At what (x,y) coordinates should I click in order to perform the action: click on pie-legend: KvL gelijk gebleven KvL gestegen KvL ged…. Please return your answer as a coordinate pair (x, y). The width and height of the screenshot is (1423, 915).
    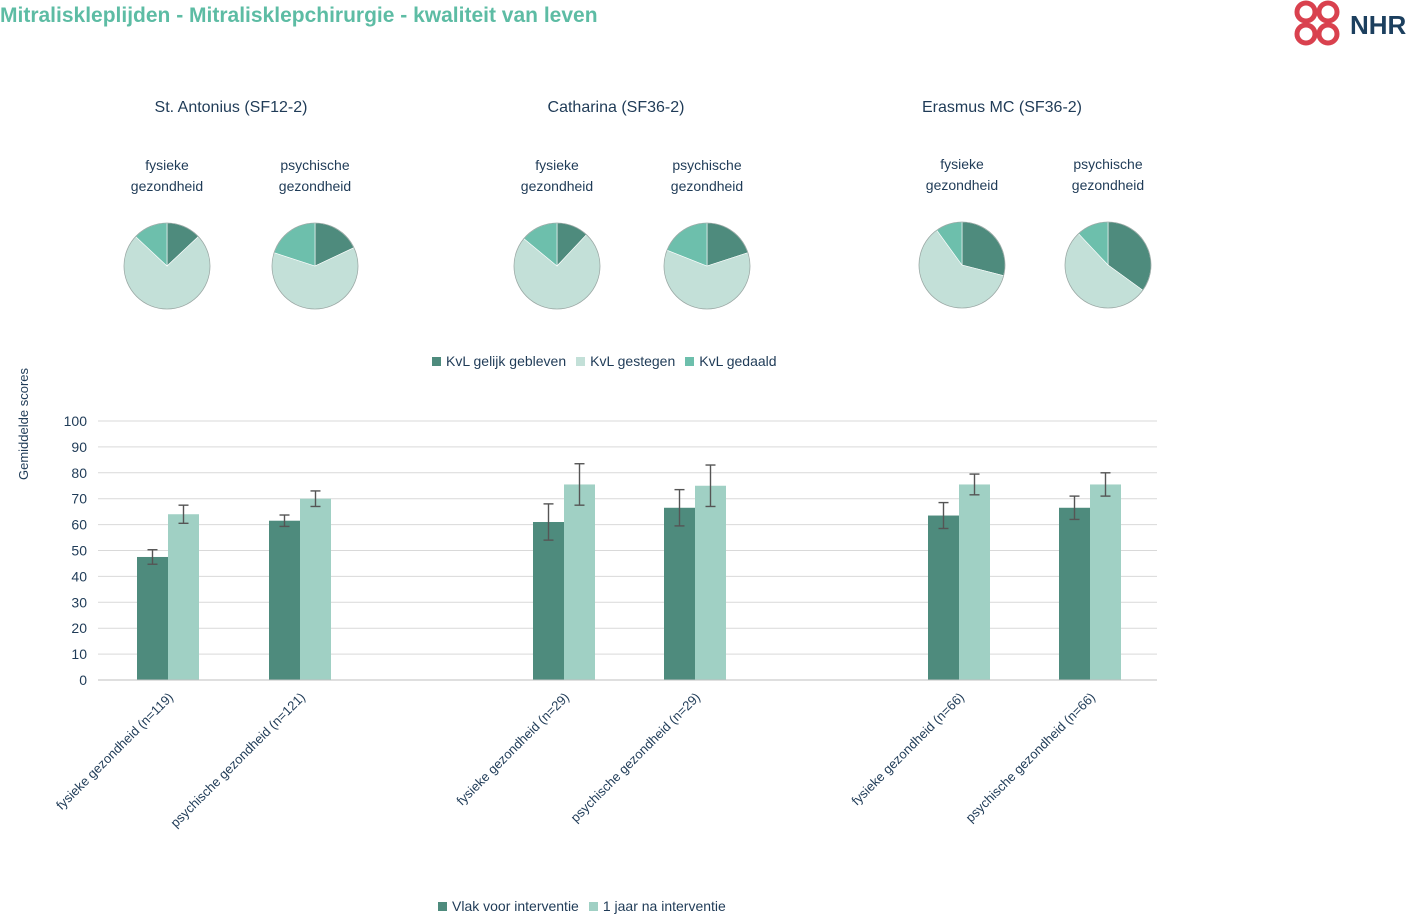
    Looking at the image, I should click on (604, 361).